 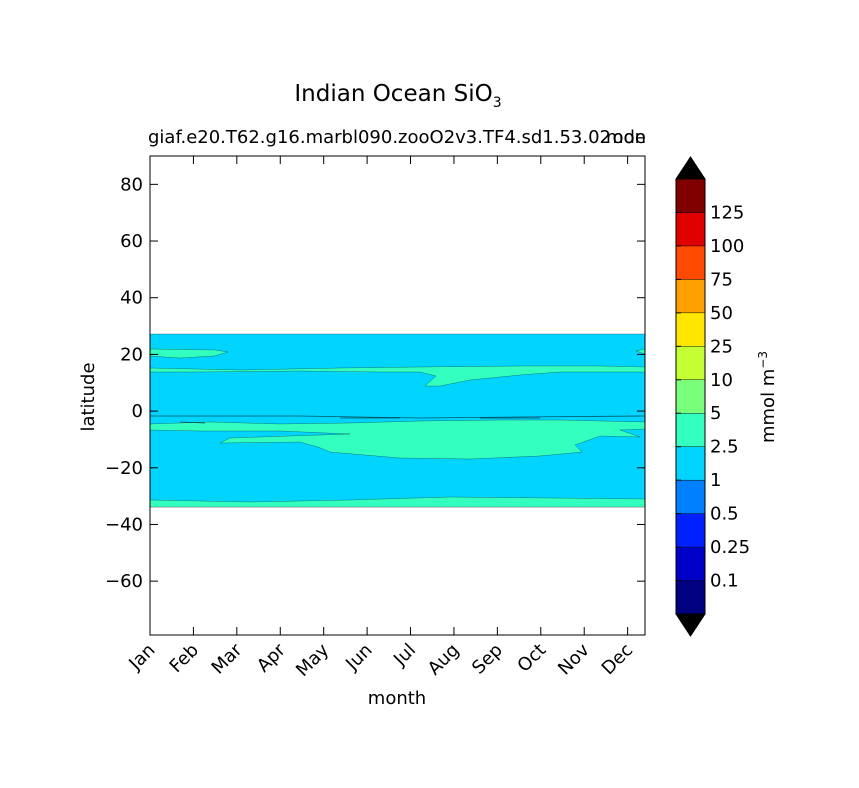 What do you see at coordinates (393, 94) in the screenshot?
I see `chart-title-main: Indian Ocean SiO` at bounding box center [393, 94].